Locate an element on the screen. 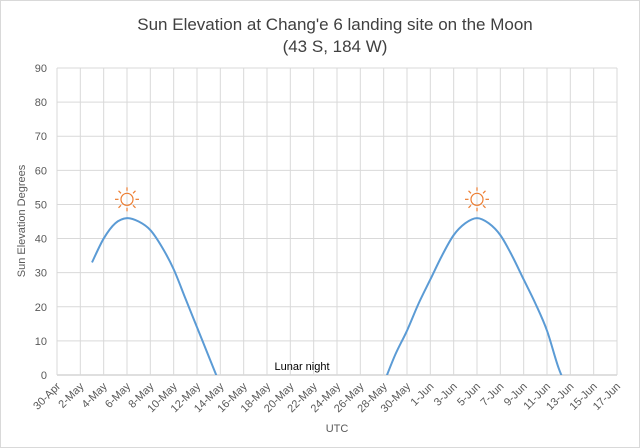  y-tick-label: 10 is located at coordinates (41, 342).